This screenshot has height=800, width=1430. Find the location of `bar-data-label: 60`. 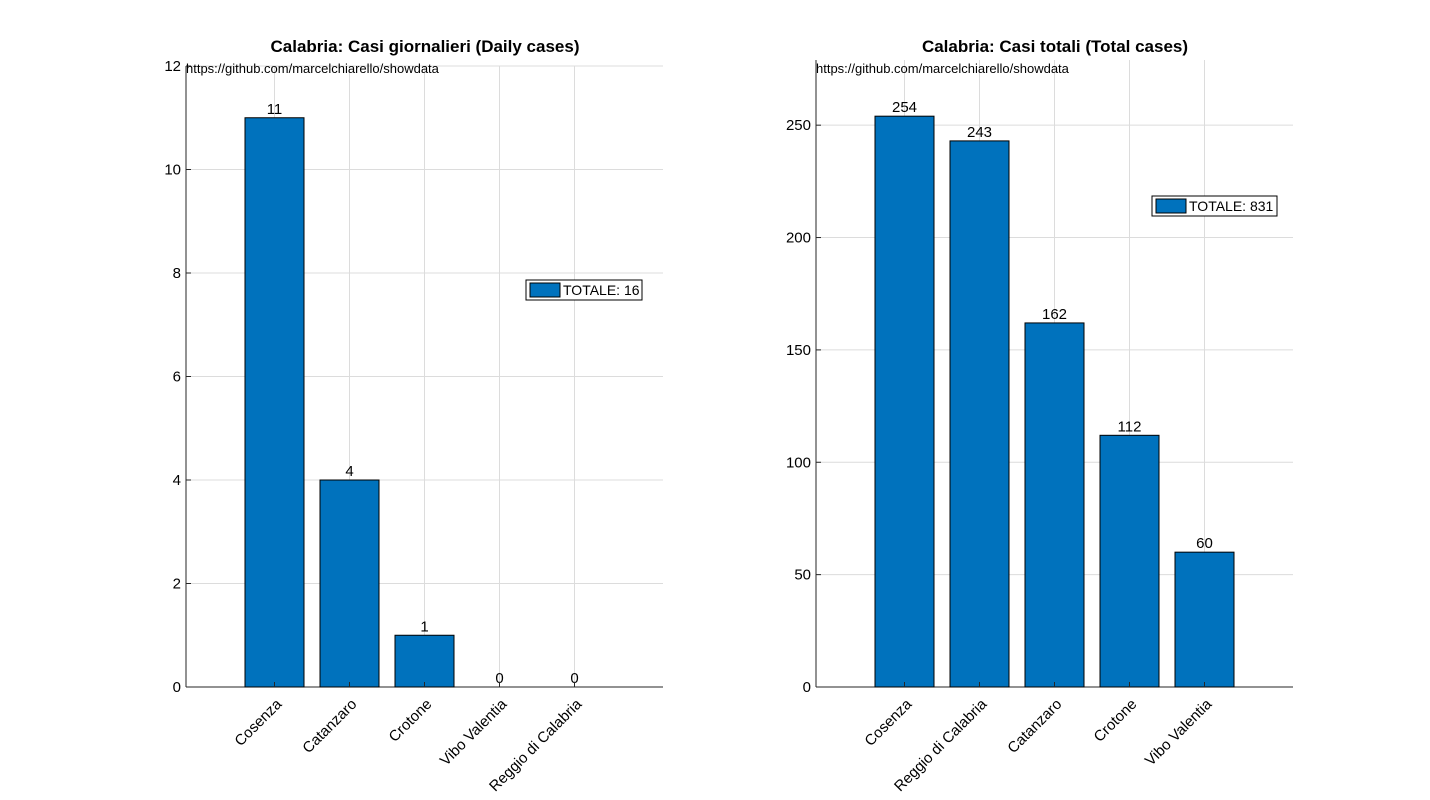

bar-data-label: 60 is located at coordinates (1204, 543).